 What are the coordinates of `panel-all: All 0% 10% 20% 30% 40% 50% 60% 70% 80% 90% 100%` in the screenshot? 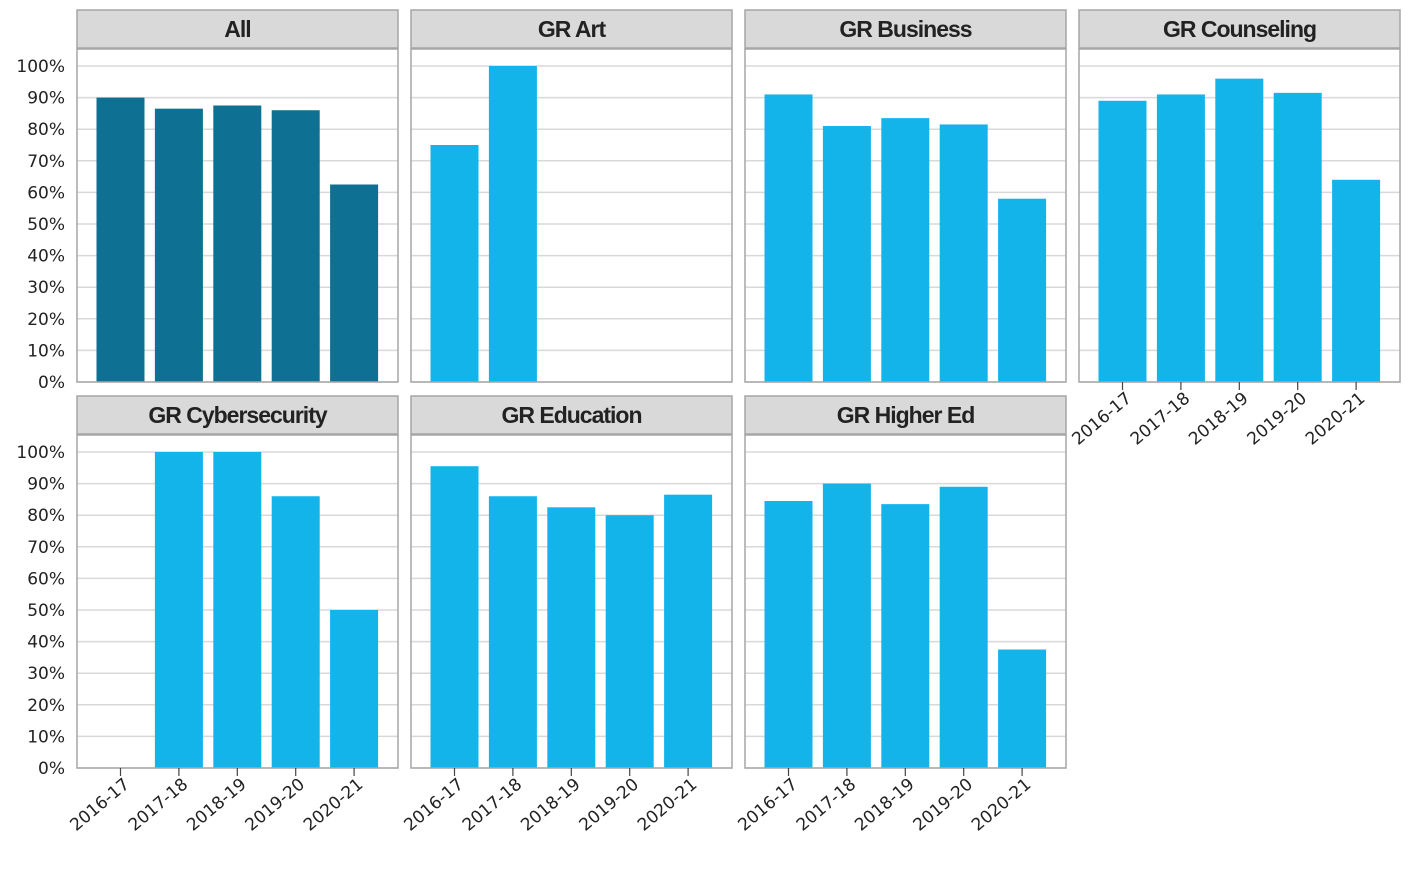 It's located at (207, 201).